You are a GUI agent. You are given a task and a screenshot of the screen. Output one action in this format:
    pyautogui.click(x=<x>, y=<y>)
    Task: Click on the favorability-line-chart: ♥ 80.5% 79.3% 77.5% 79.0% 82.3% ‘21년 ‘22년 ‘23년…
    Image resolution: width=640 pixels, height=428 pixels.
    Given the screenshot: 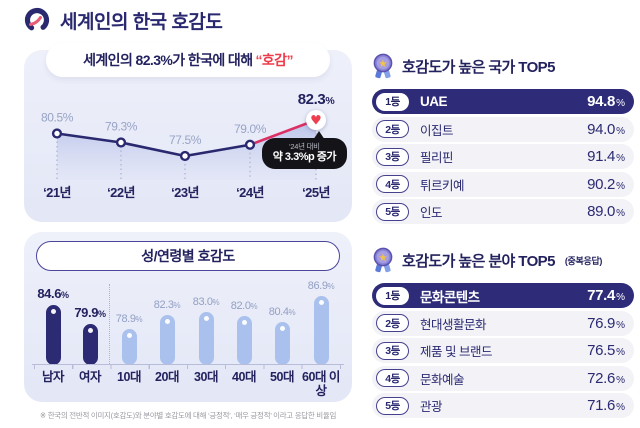 What is the action you would take?
    pyautogui.click(x=188, y=145)
    